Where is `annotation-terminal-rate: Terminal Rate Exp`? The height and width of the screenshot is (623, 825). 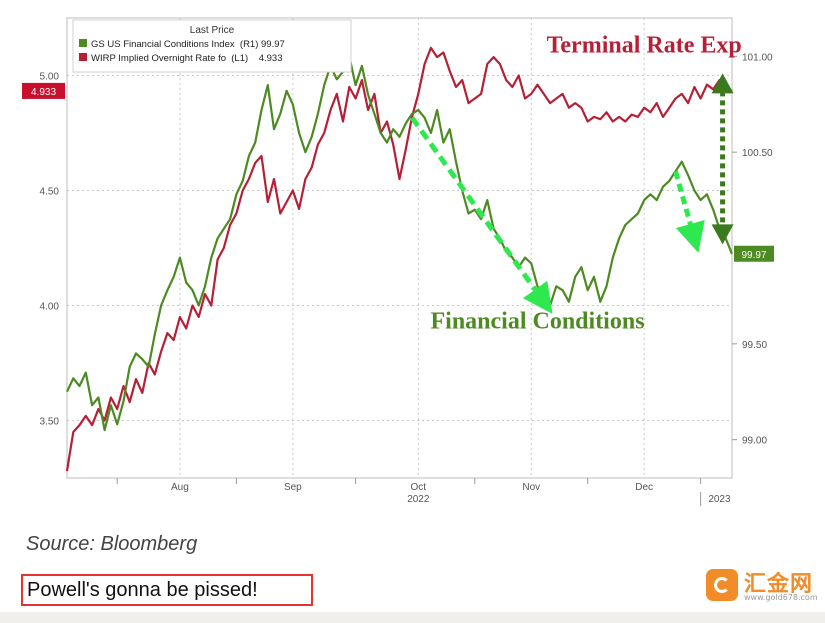
annotation-terminal-rate: Terminal Rate Exp is located at coordinates (644, 46).